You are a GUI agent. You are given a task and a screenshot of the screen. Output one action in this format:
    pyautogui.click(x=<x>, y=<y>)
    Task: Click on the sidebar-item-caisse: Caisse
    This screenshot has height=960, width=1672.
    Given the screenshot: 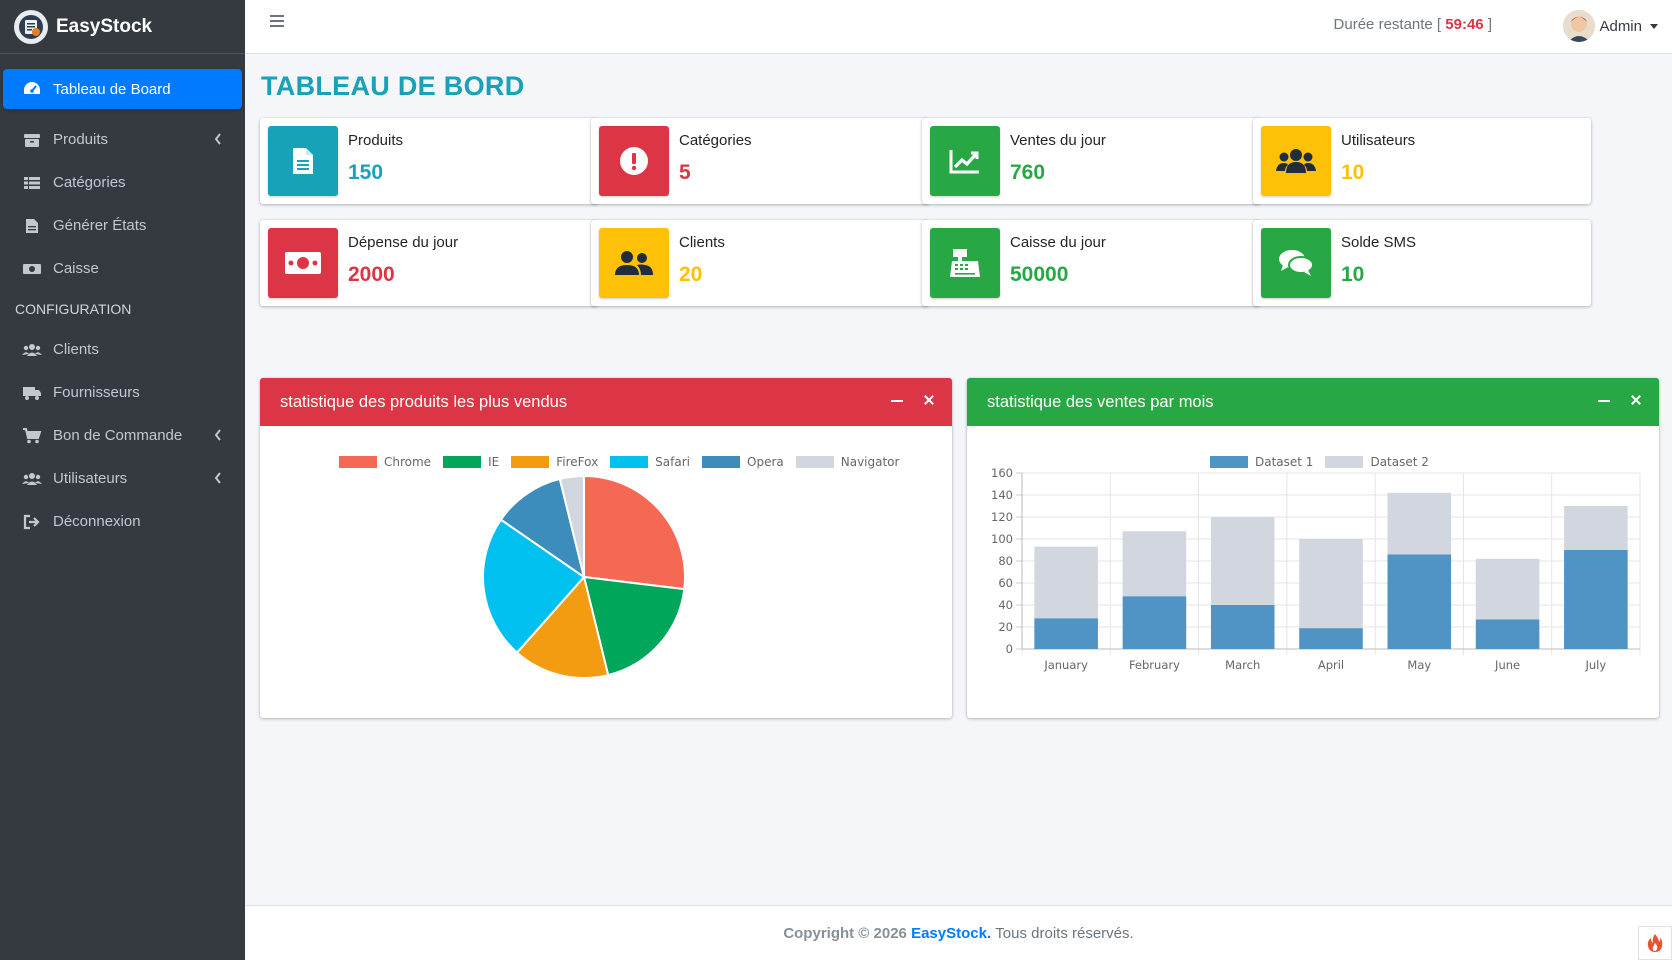 What is the action you would take?
    pyautogui.click(x=122, y=268)
    